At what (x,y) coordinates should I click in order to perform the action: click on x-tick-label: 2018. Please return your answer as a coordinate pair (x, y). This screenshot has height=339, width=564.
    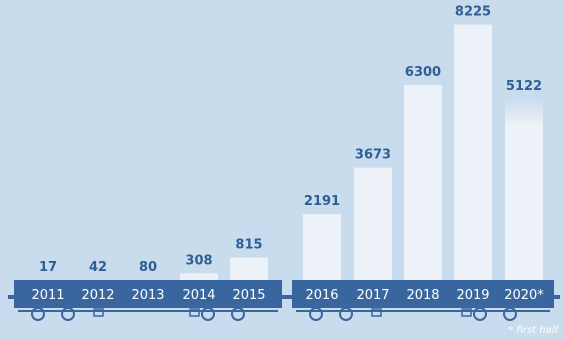
    Looking at the image, I should click on (422, 295).